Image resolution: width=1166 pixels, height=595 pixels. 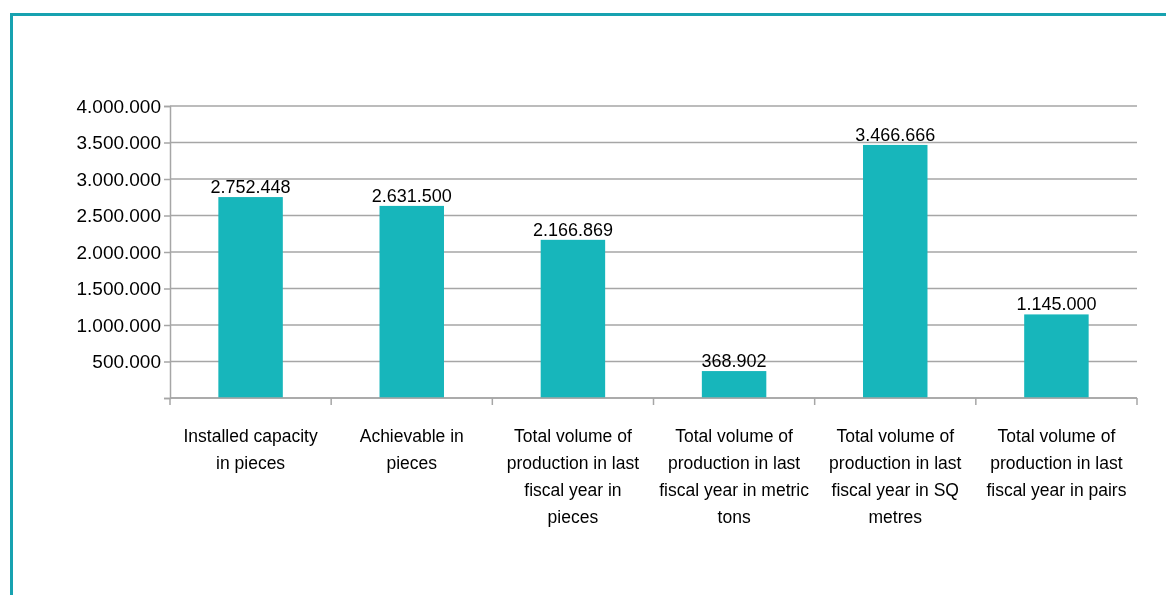 What do you see at coordinates (895, 134) in the screenshot?
I see `data-label: 3.466.666` at bounding box center [895, 134].